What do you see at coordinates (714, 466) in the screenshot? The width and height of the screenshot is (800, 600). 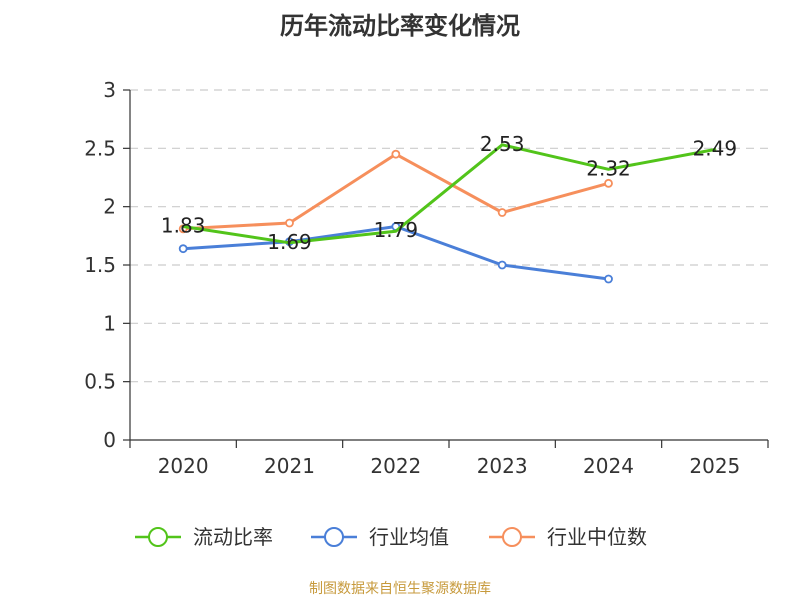 I see `x-tick-label: 2025` at bounding box center [714, 466].